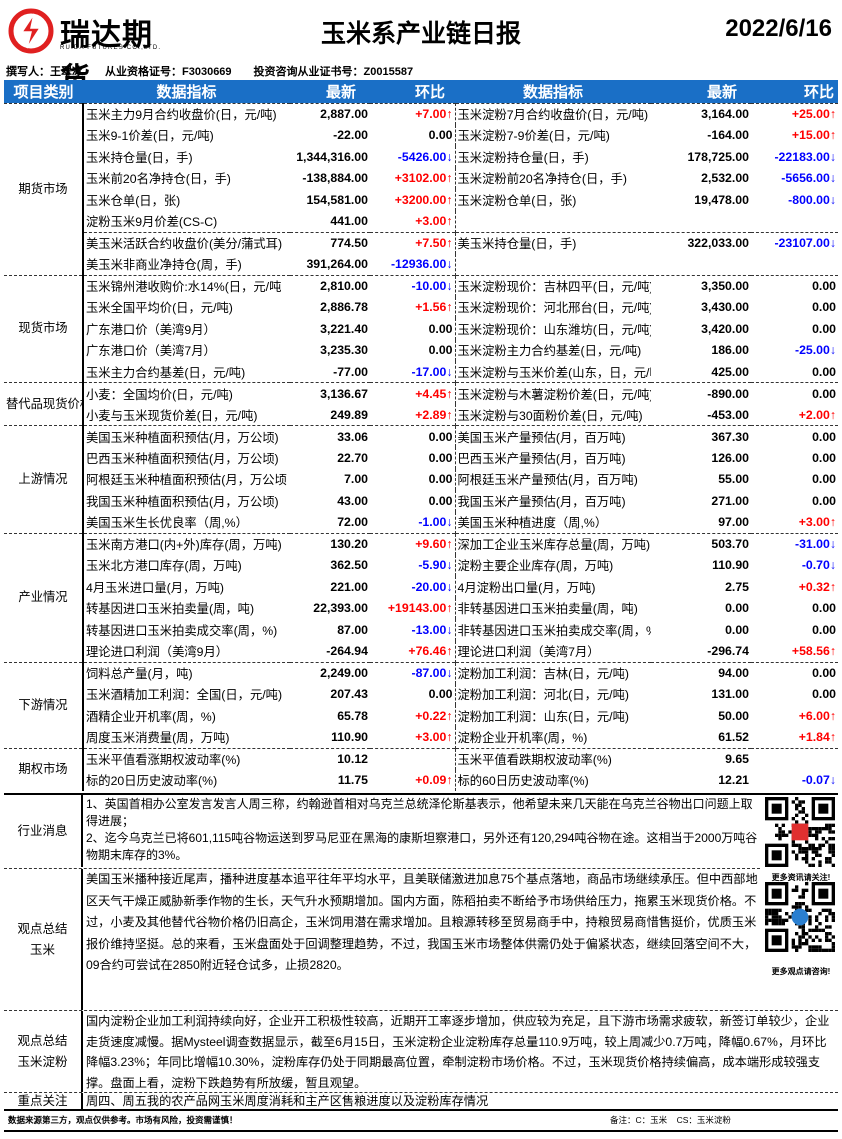  What do you see at coordinates (413, 415) in the screenshot?
I see `change-value: +2.89↑` at bounding box center [413, 415].